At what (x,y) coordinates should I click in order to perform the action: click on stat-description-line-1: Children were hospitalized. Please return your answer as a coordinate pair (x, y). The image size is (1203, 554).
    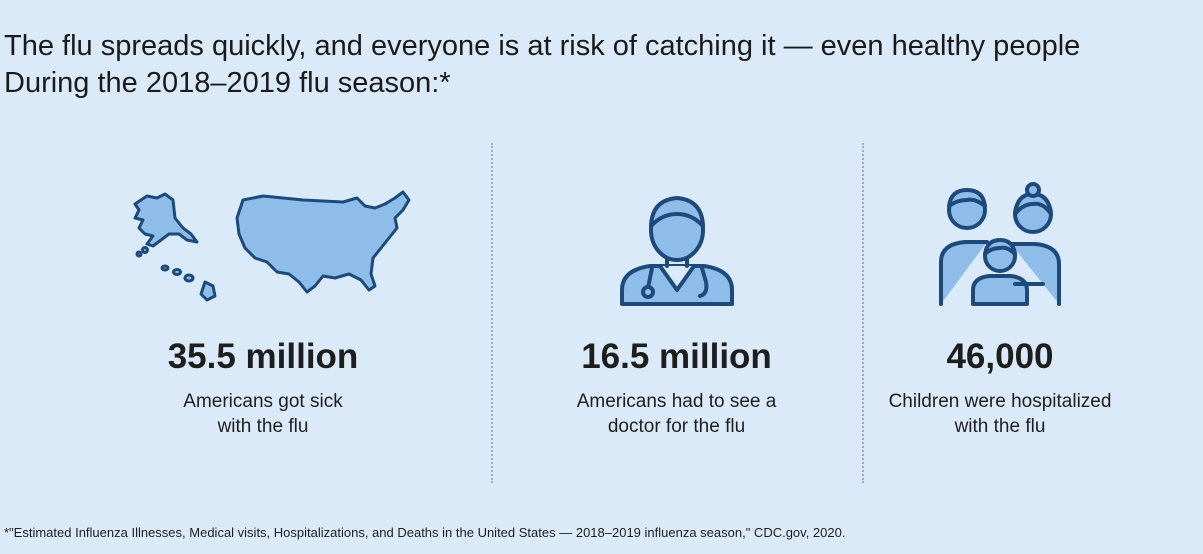
    Looking at the image, I should click on (1000, 401).